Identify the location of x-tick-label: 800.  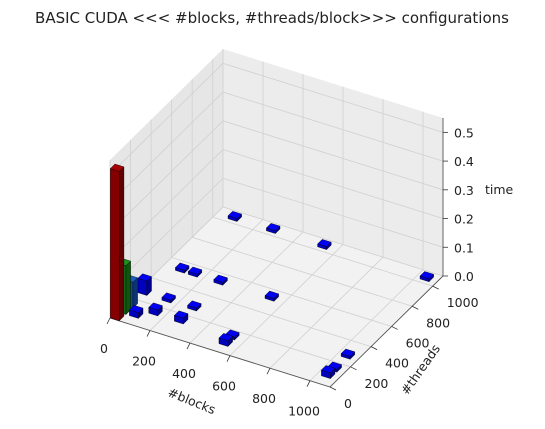
(264, 398).